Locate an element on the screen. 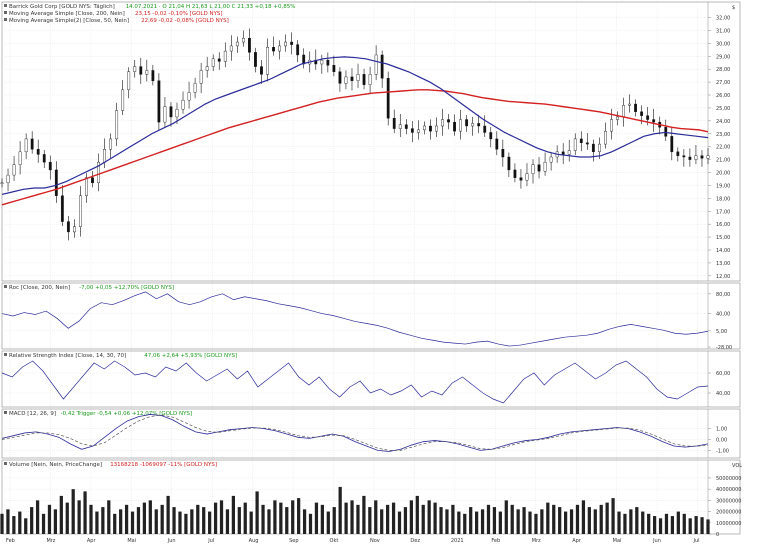 The height and width of the screenshot is (545, 768). y-tick-label: 20,00 is located at coordinates (723, 174).